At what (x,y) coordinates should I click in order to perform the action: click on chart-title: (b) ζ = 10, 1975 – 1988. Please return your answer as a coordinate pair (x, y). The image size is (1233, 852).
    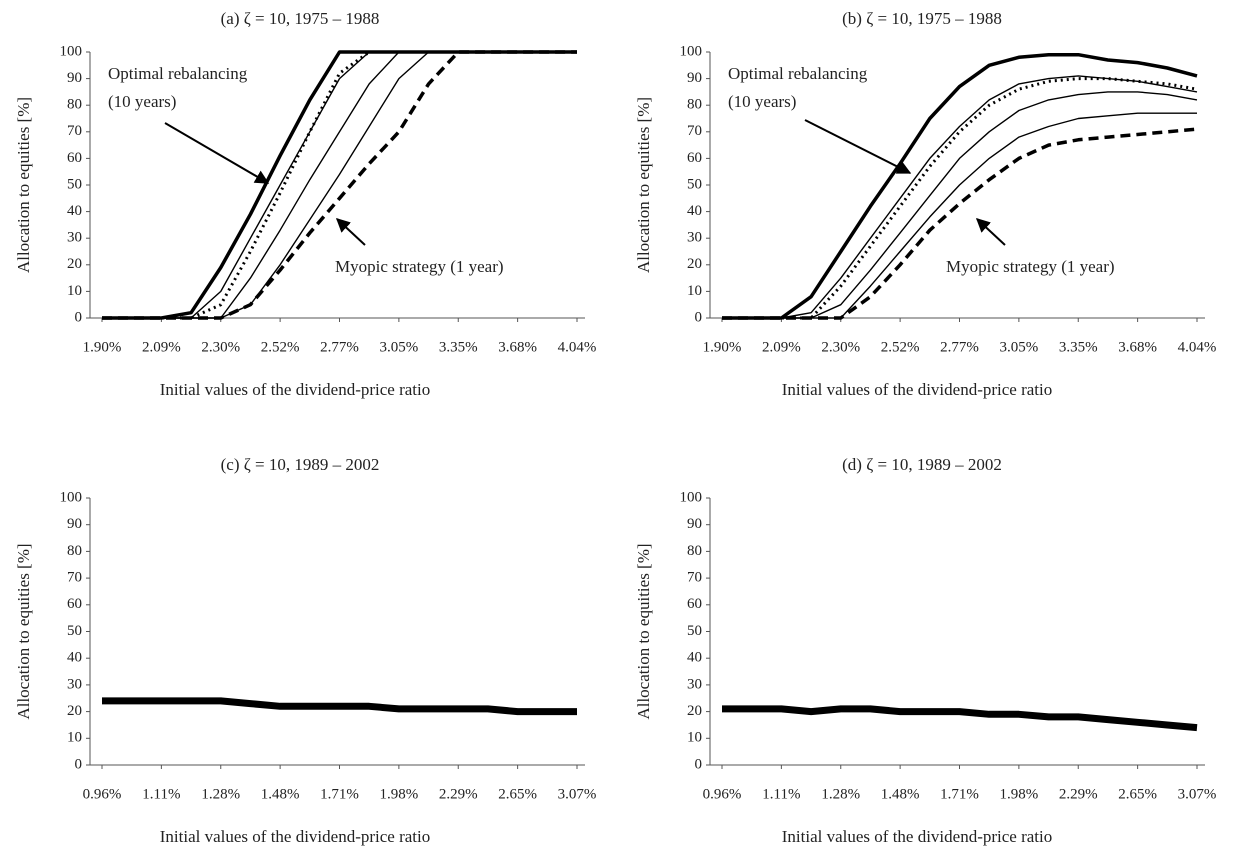
    Looking at the image, I should click on (922, 18).